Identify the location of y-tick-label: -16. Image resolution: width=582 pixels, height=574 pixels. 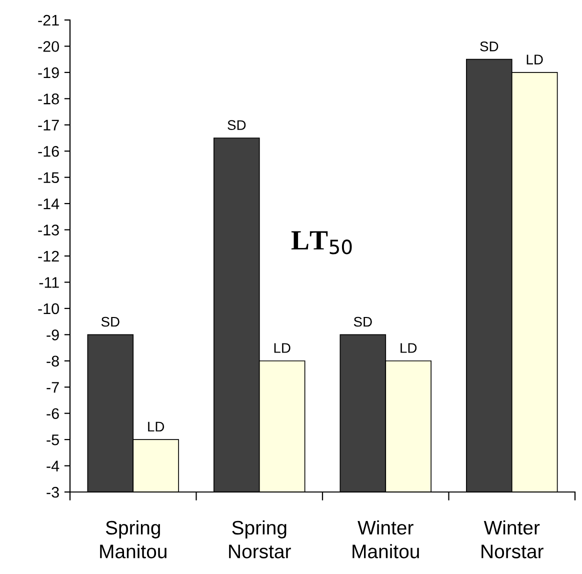
(48, 151).